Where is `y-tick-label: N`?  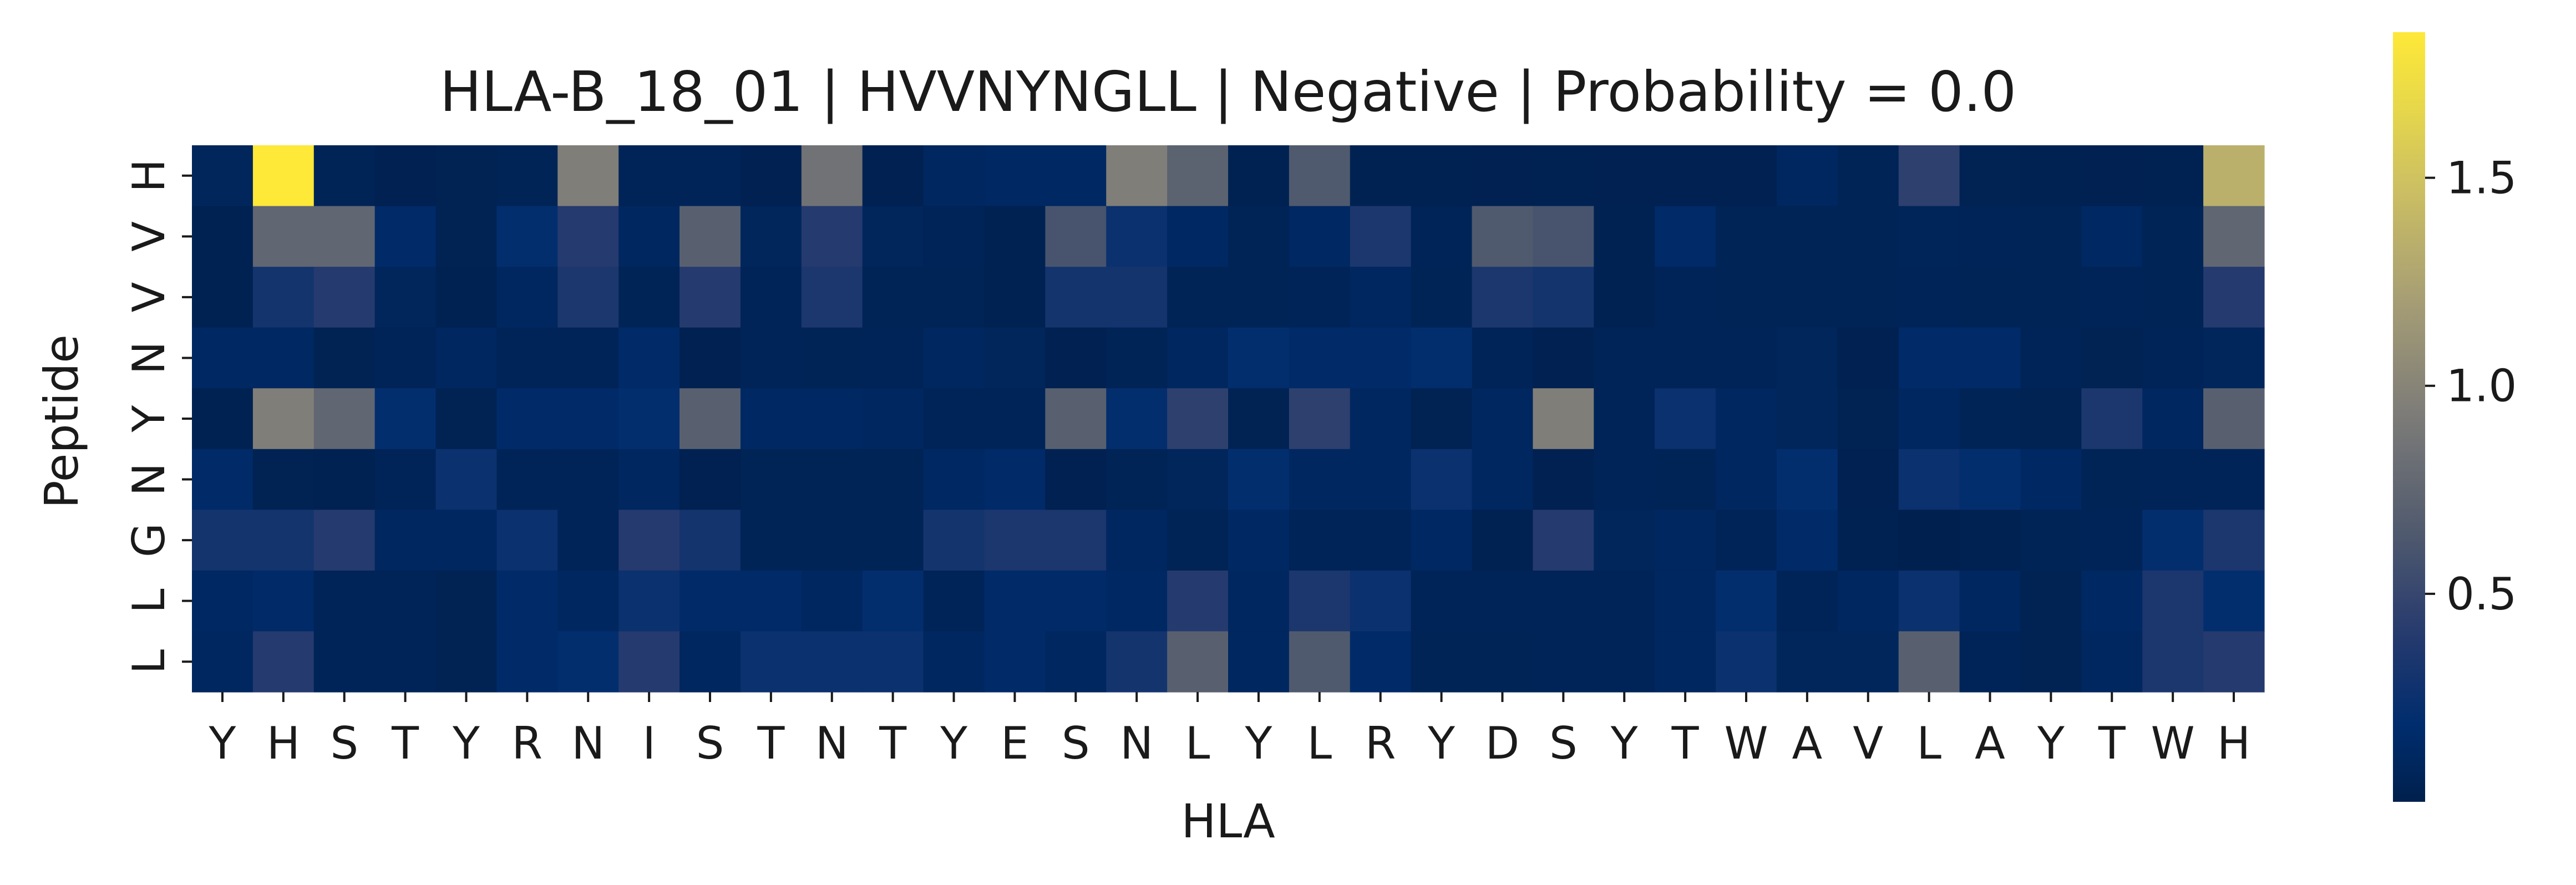
y-tick-label: N is located at coordinates (149, 479).